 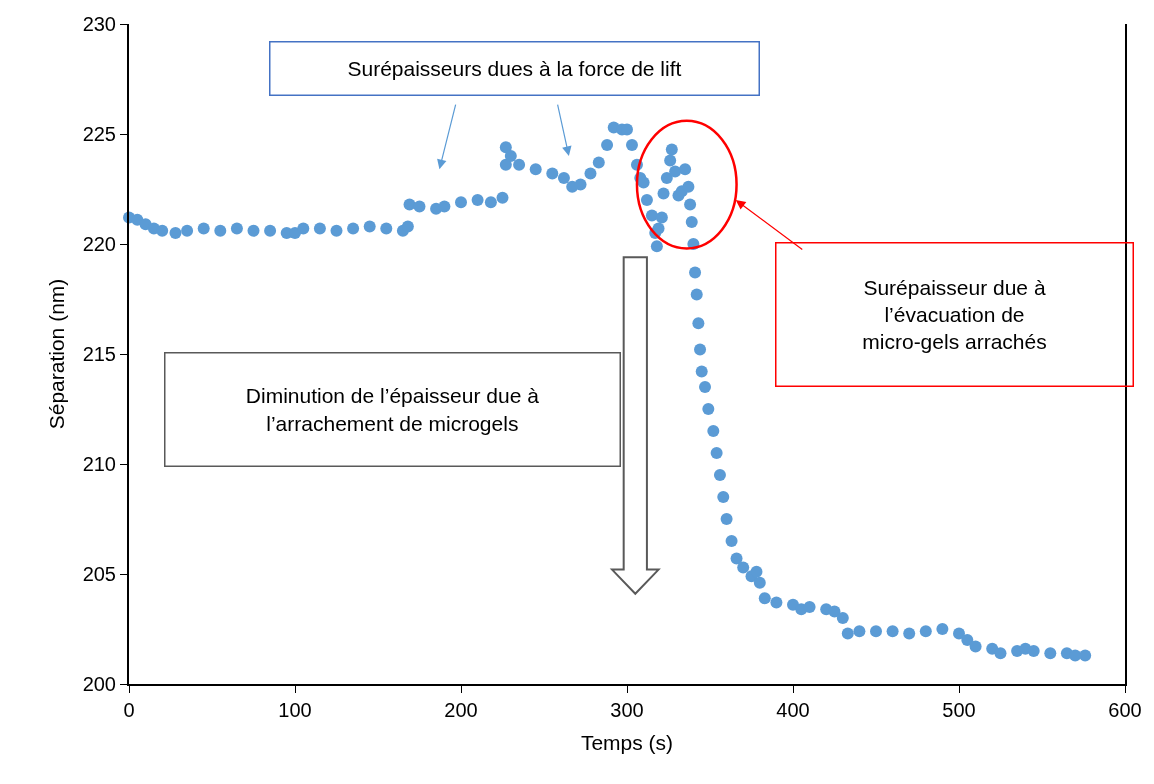 What do you see at coordinates (99, 354) in the screenshot?
I see `y-tick-label: 215` at bounding box center [99, 354].